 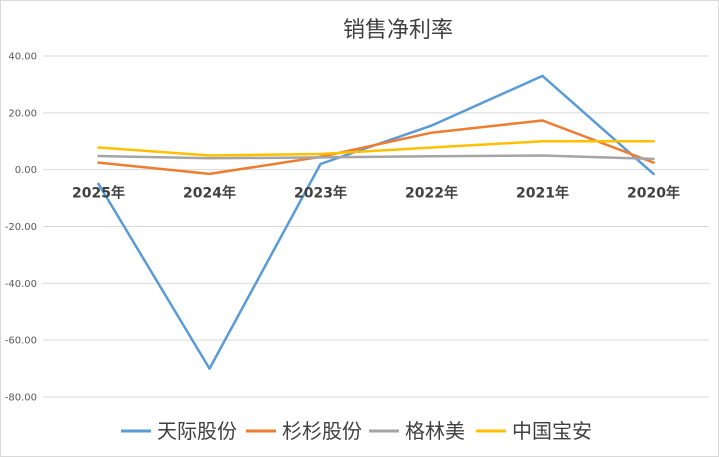 I want to click on legend-entry: 天际股份, so click(x=197, y=431).